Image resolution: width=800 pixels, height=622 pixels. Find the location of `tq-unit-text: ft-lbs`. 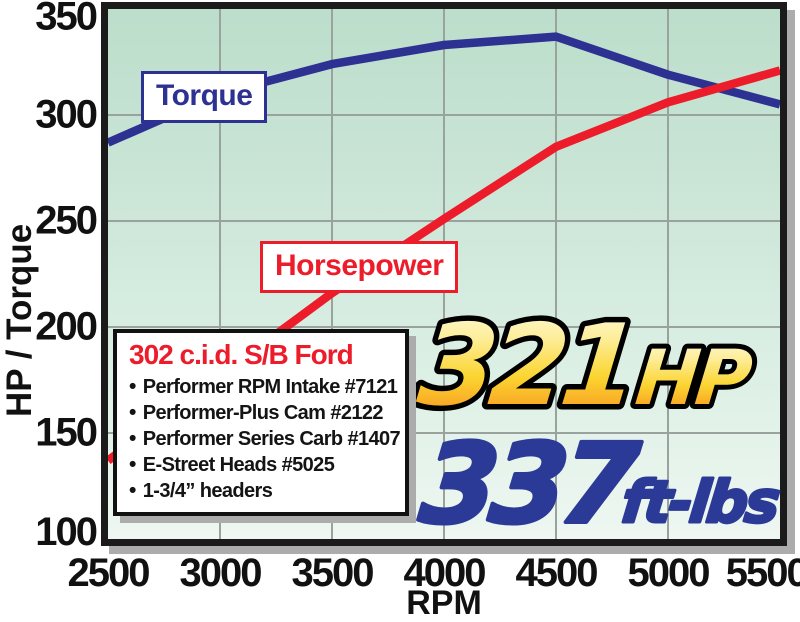

tq-unit-text: ft-lbs is located at coordinates (699, 502).